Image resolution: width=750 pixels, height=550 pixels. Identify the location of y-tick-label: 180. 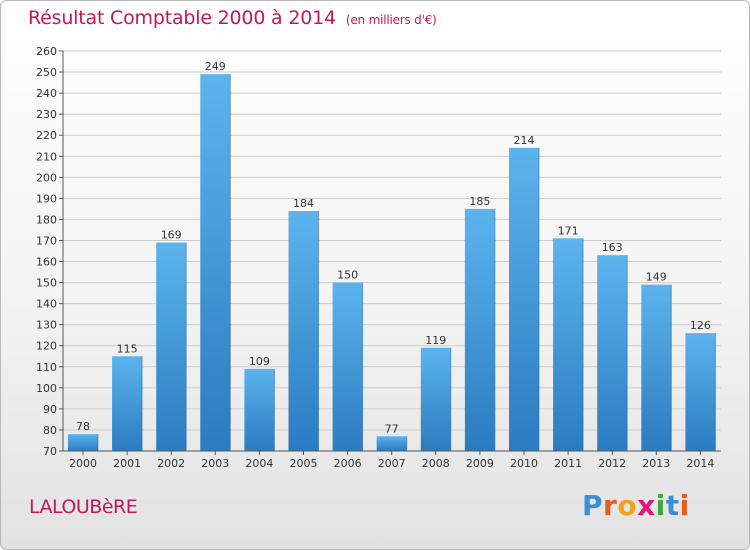
(46, 219).